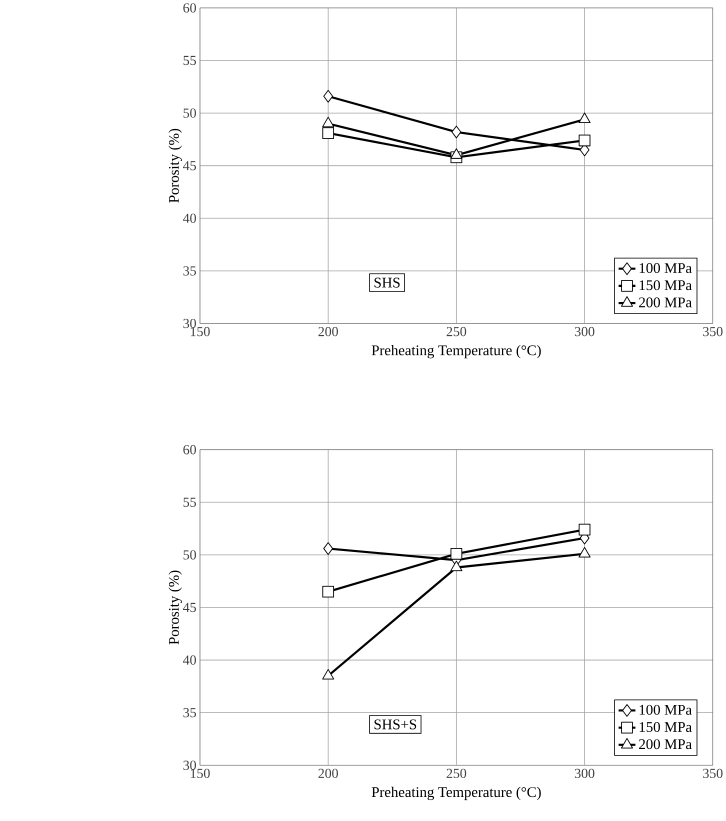 The height and width of the screenshot is (821, 726). Describe the element at coordinates (395, 724) in the screenshot. I see `annotation: SHS+S` at that location.